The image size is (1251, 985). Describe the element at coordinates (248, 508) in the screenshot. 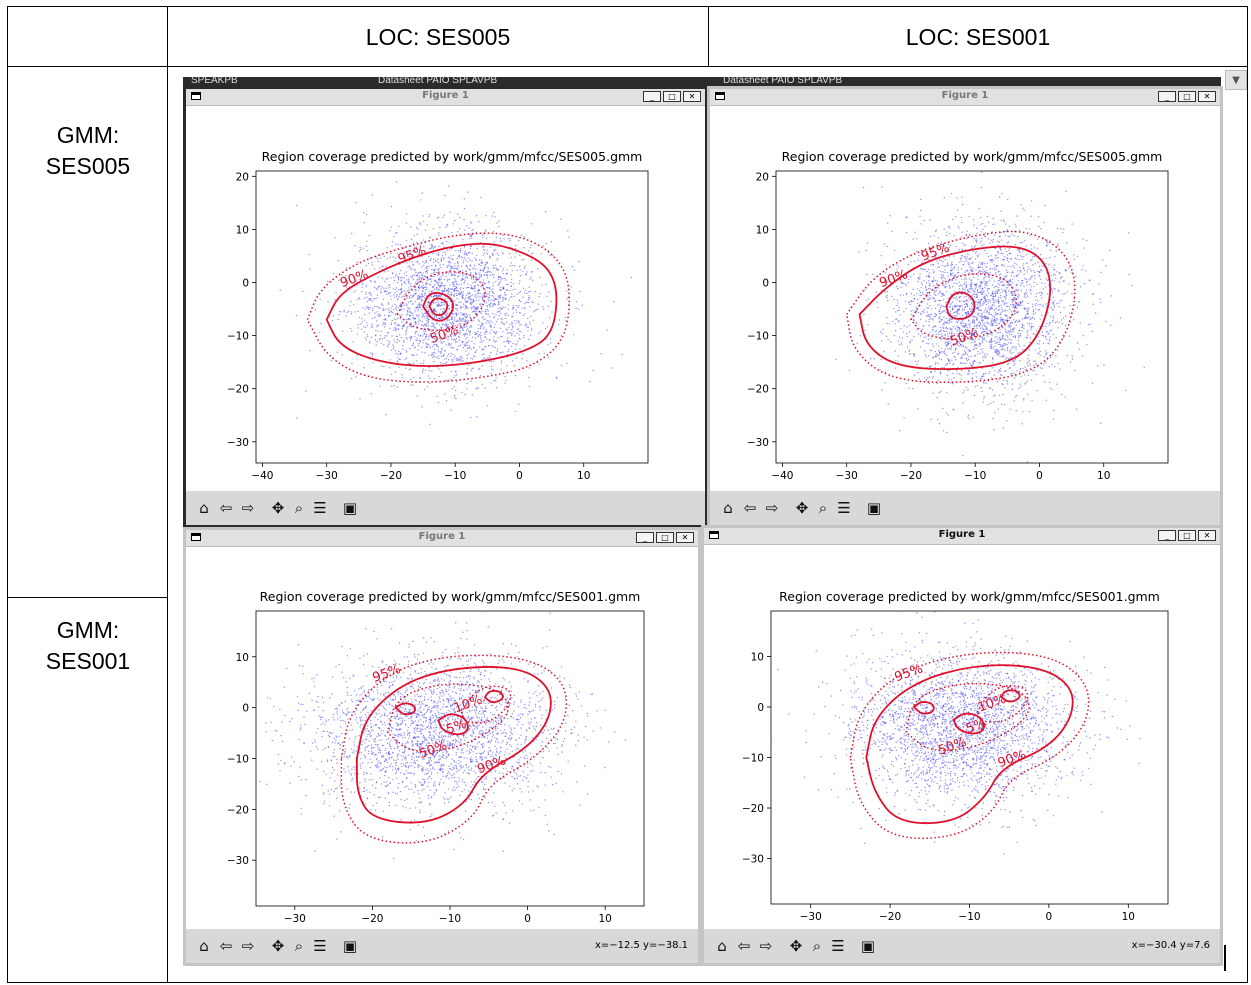

I see `forward-arrow-icon: ⇨` at that location.